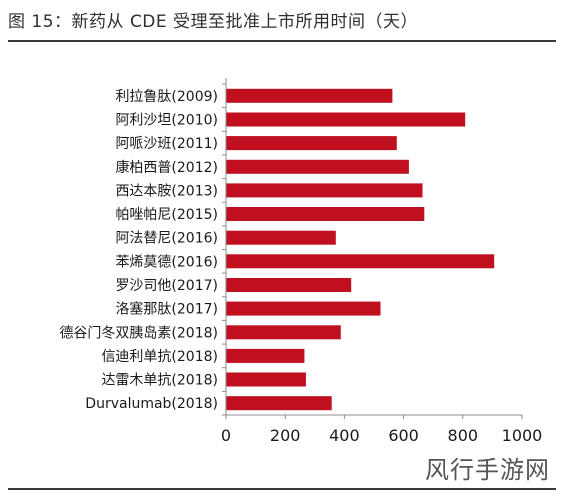  I want to click on category-label: 利拉鲁肽(2009), so click(166, 97).